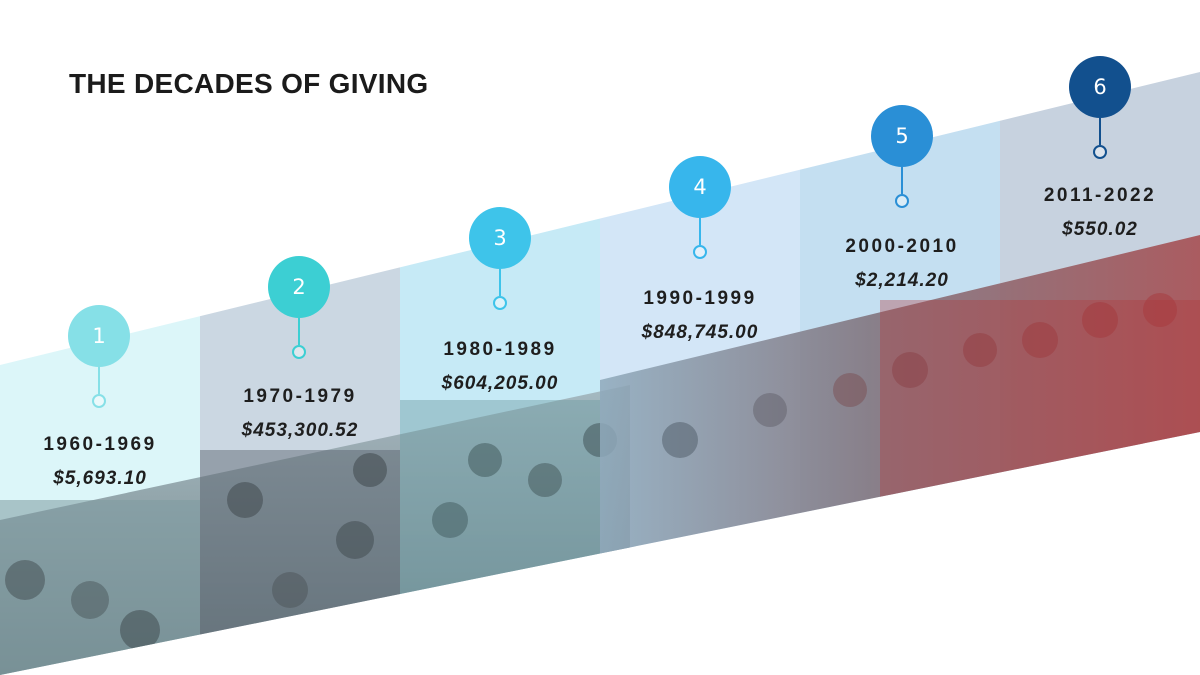  I want to click on decade-4-amount: $848,745.00, so click(700, 332).